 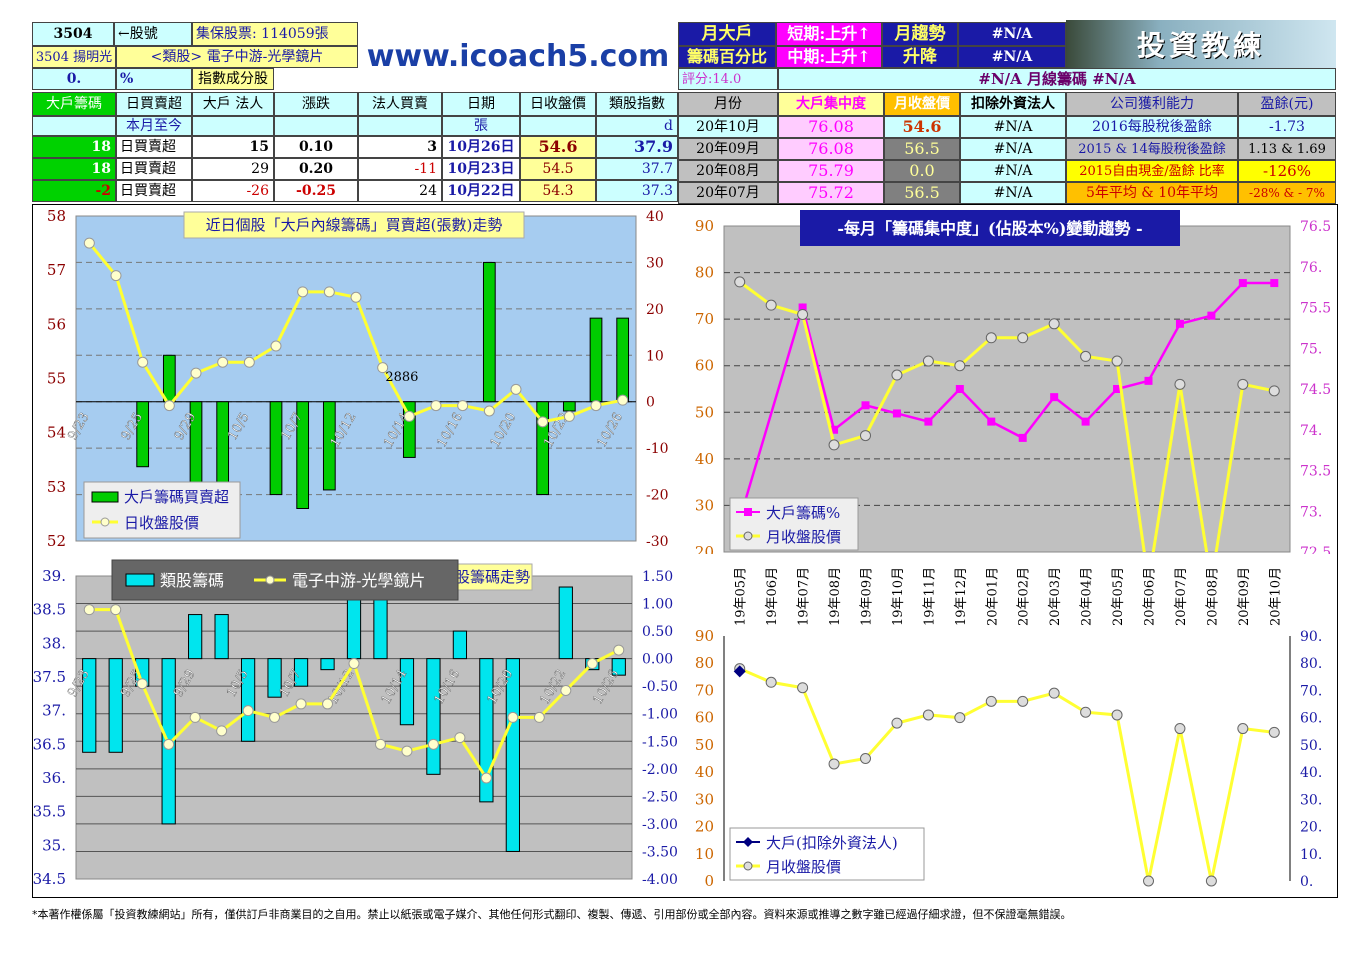 I want to click on legend-label: 電子中游-光學鏡片, so click(x=358, y=580).